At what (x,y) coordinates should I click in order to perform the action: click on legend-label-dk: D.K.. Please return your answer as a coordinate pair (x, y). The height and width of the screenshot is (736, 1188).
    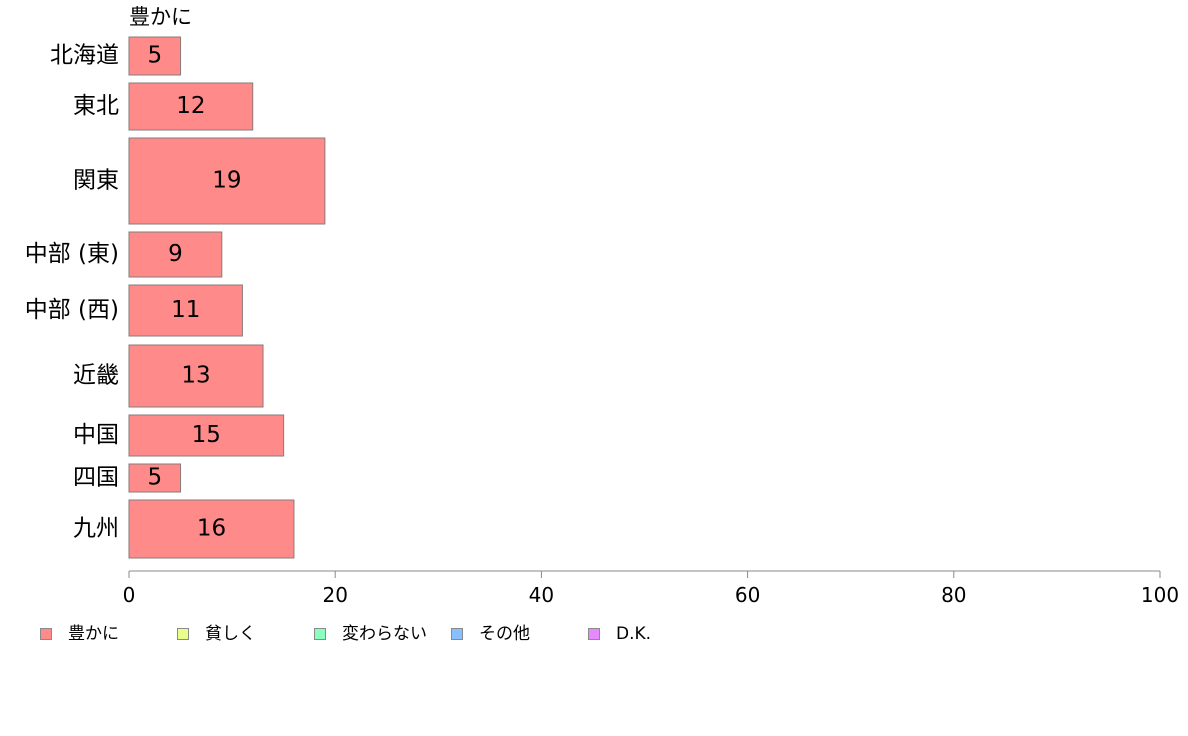
    Looking at the image, I should click on (634, 634).